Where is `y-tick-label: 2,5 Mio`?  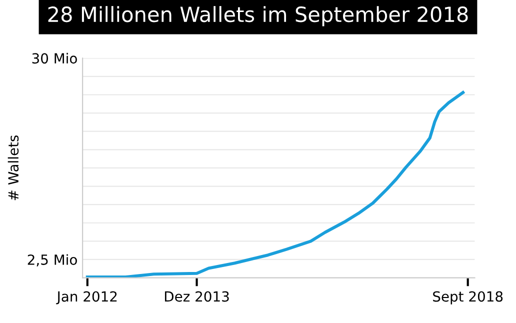
y-tick-label: 2,5 Mio is located at coordinates (52, 260).